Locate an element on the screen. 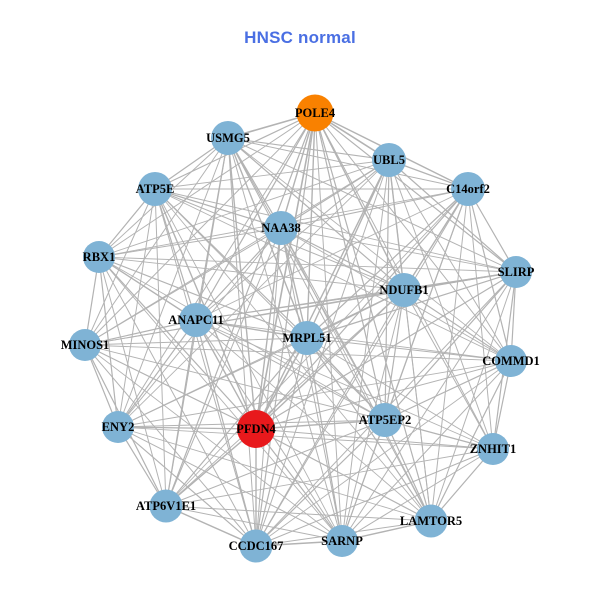  node-usmg5 is located at coordinates (228, 138).